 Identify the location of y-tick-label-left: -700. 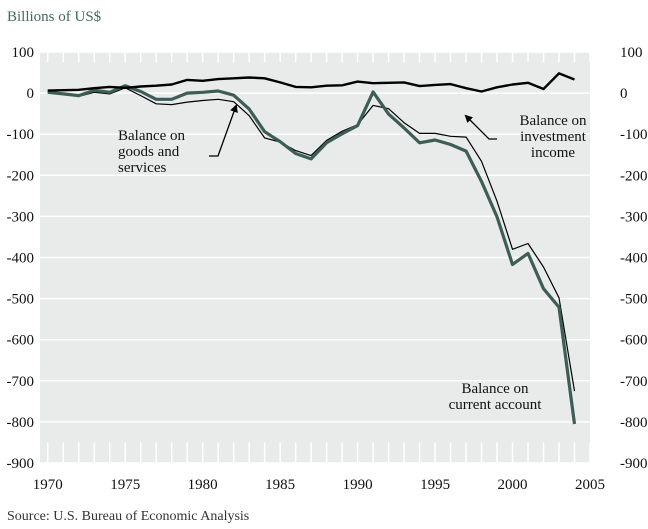
(21, 382).